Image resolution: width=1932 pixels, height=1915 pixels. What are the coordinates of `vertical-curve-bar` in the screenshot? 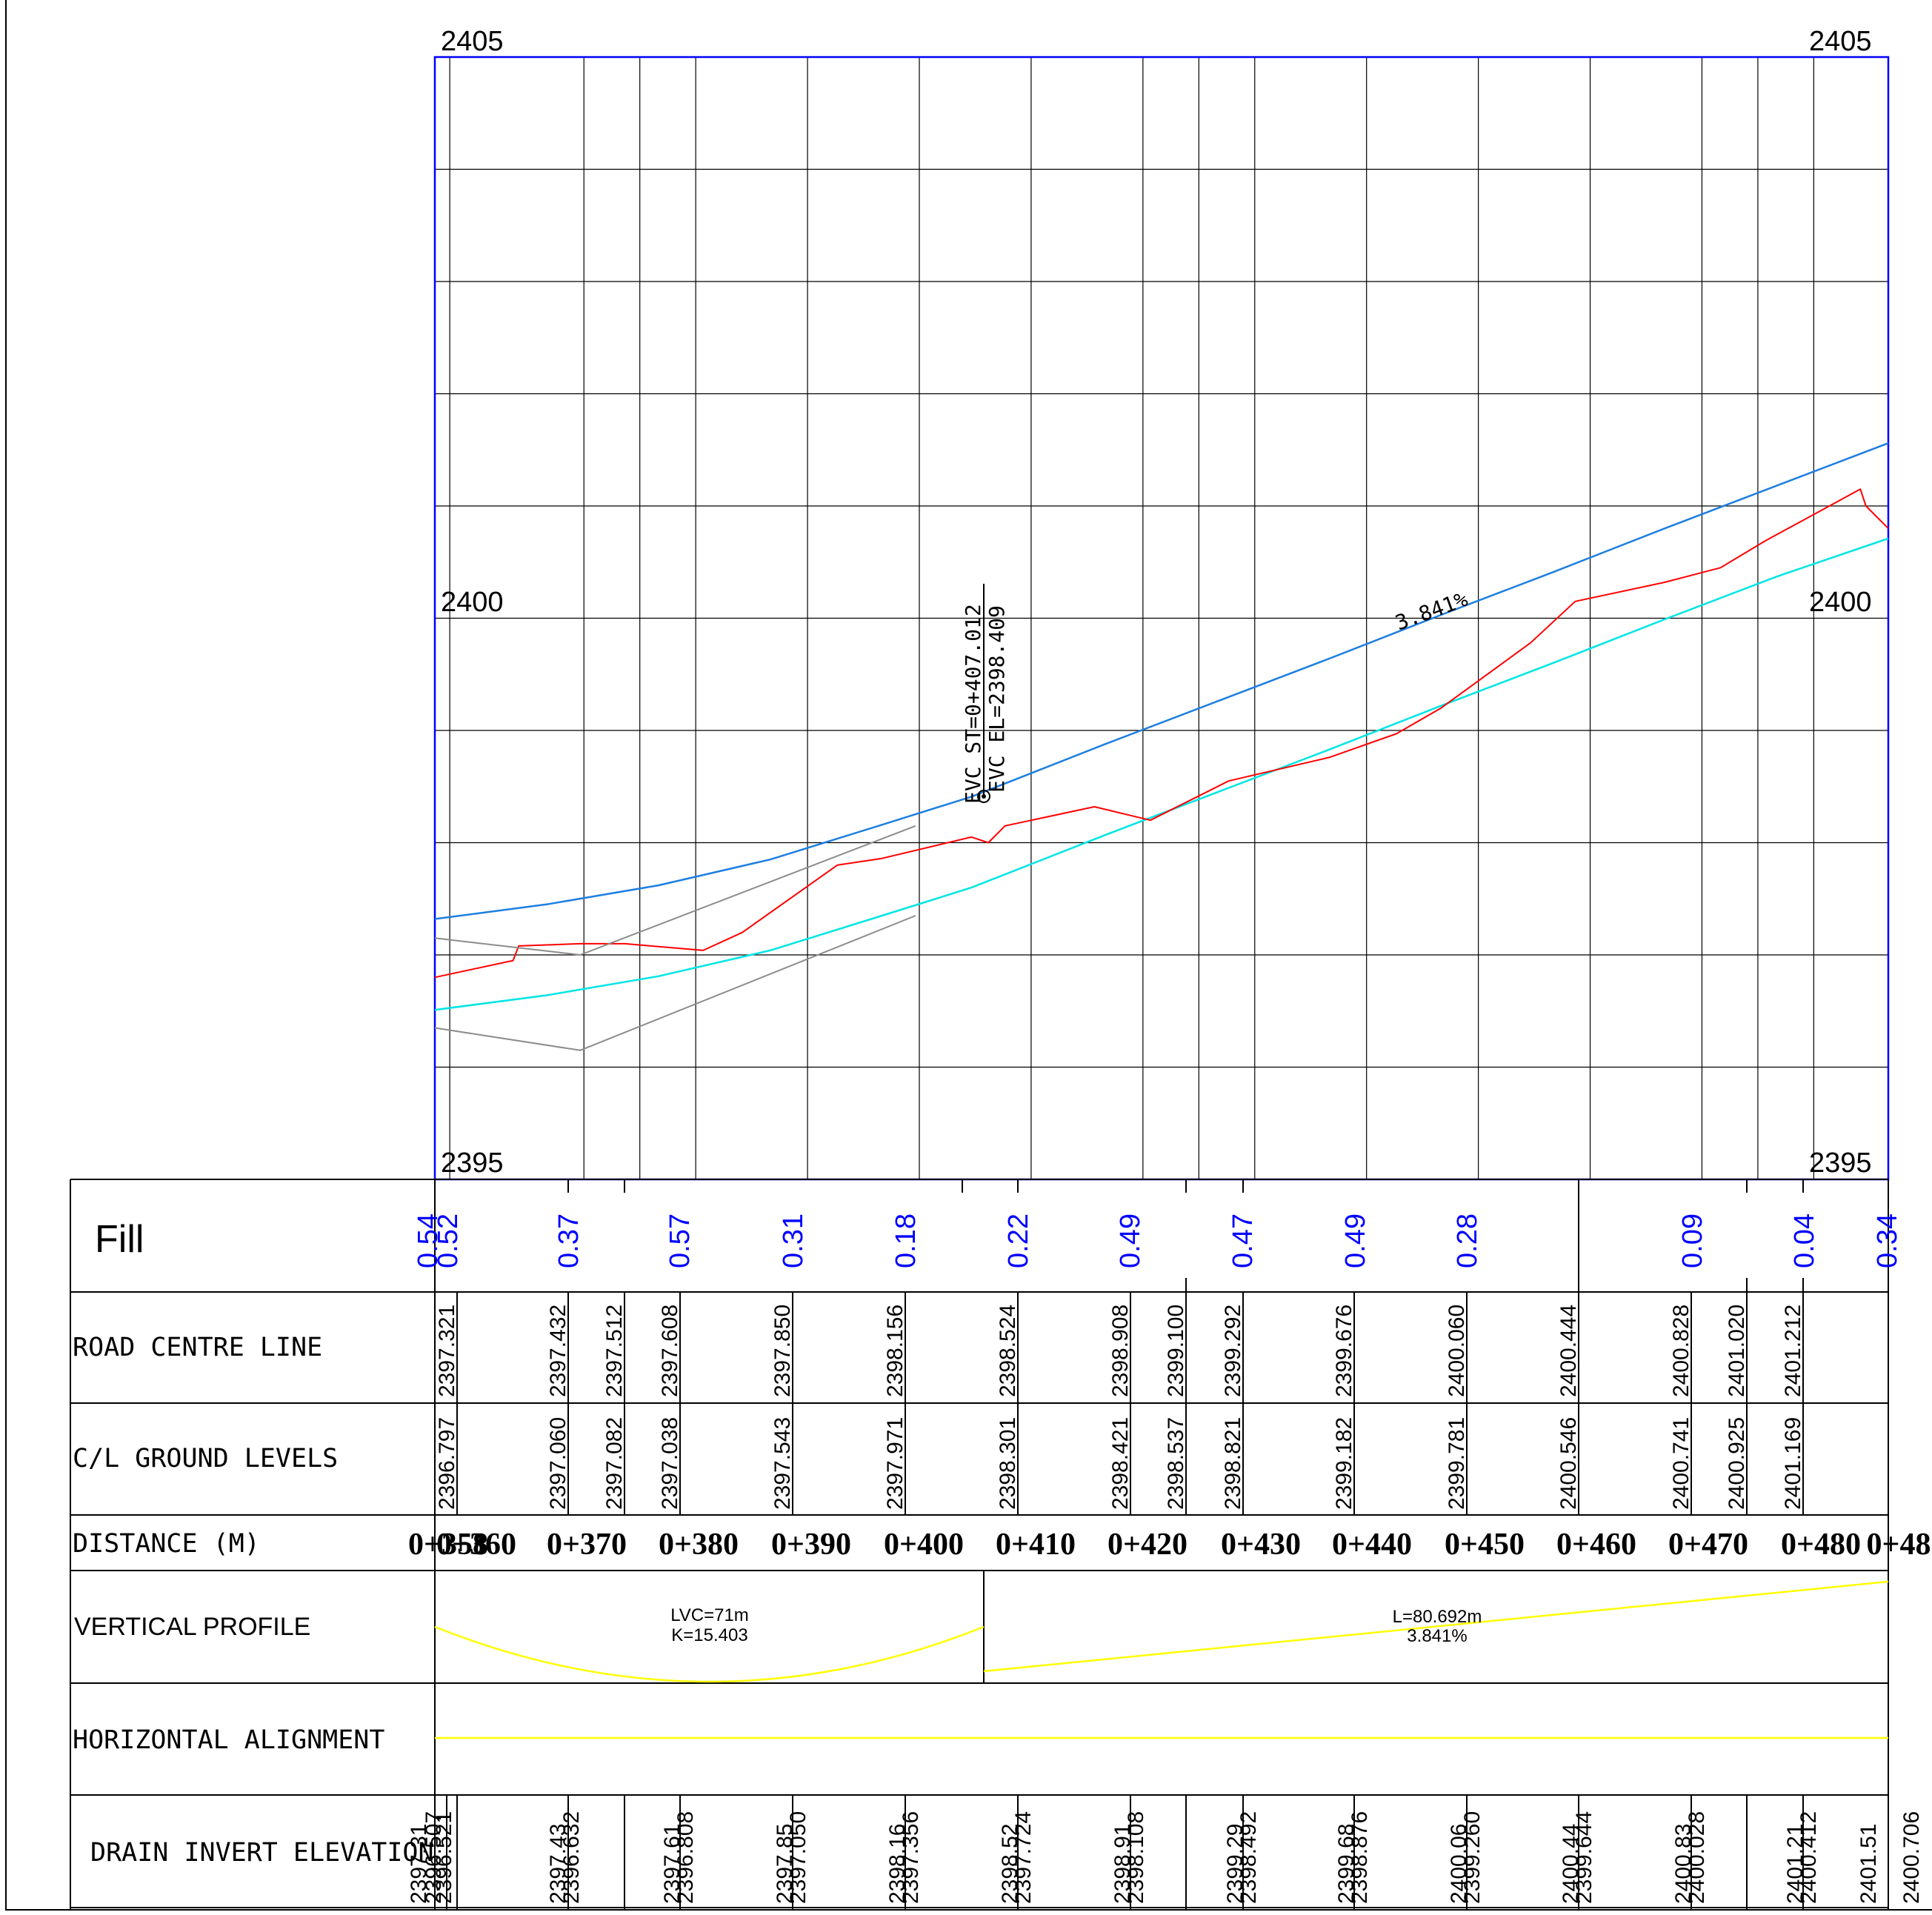 It's located at (710, 1654).